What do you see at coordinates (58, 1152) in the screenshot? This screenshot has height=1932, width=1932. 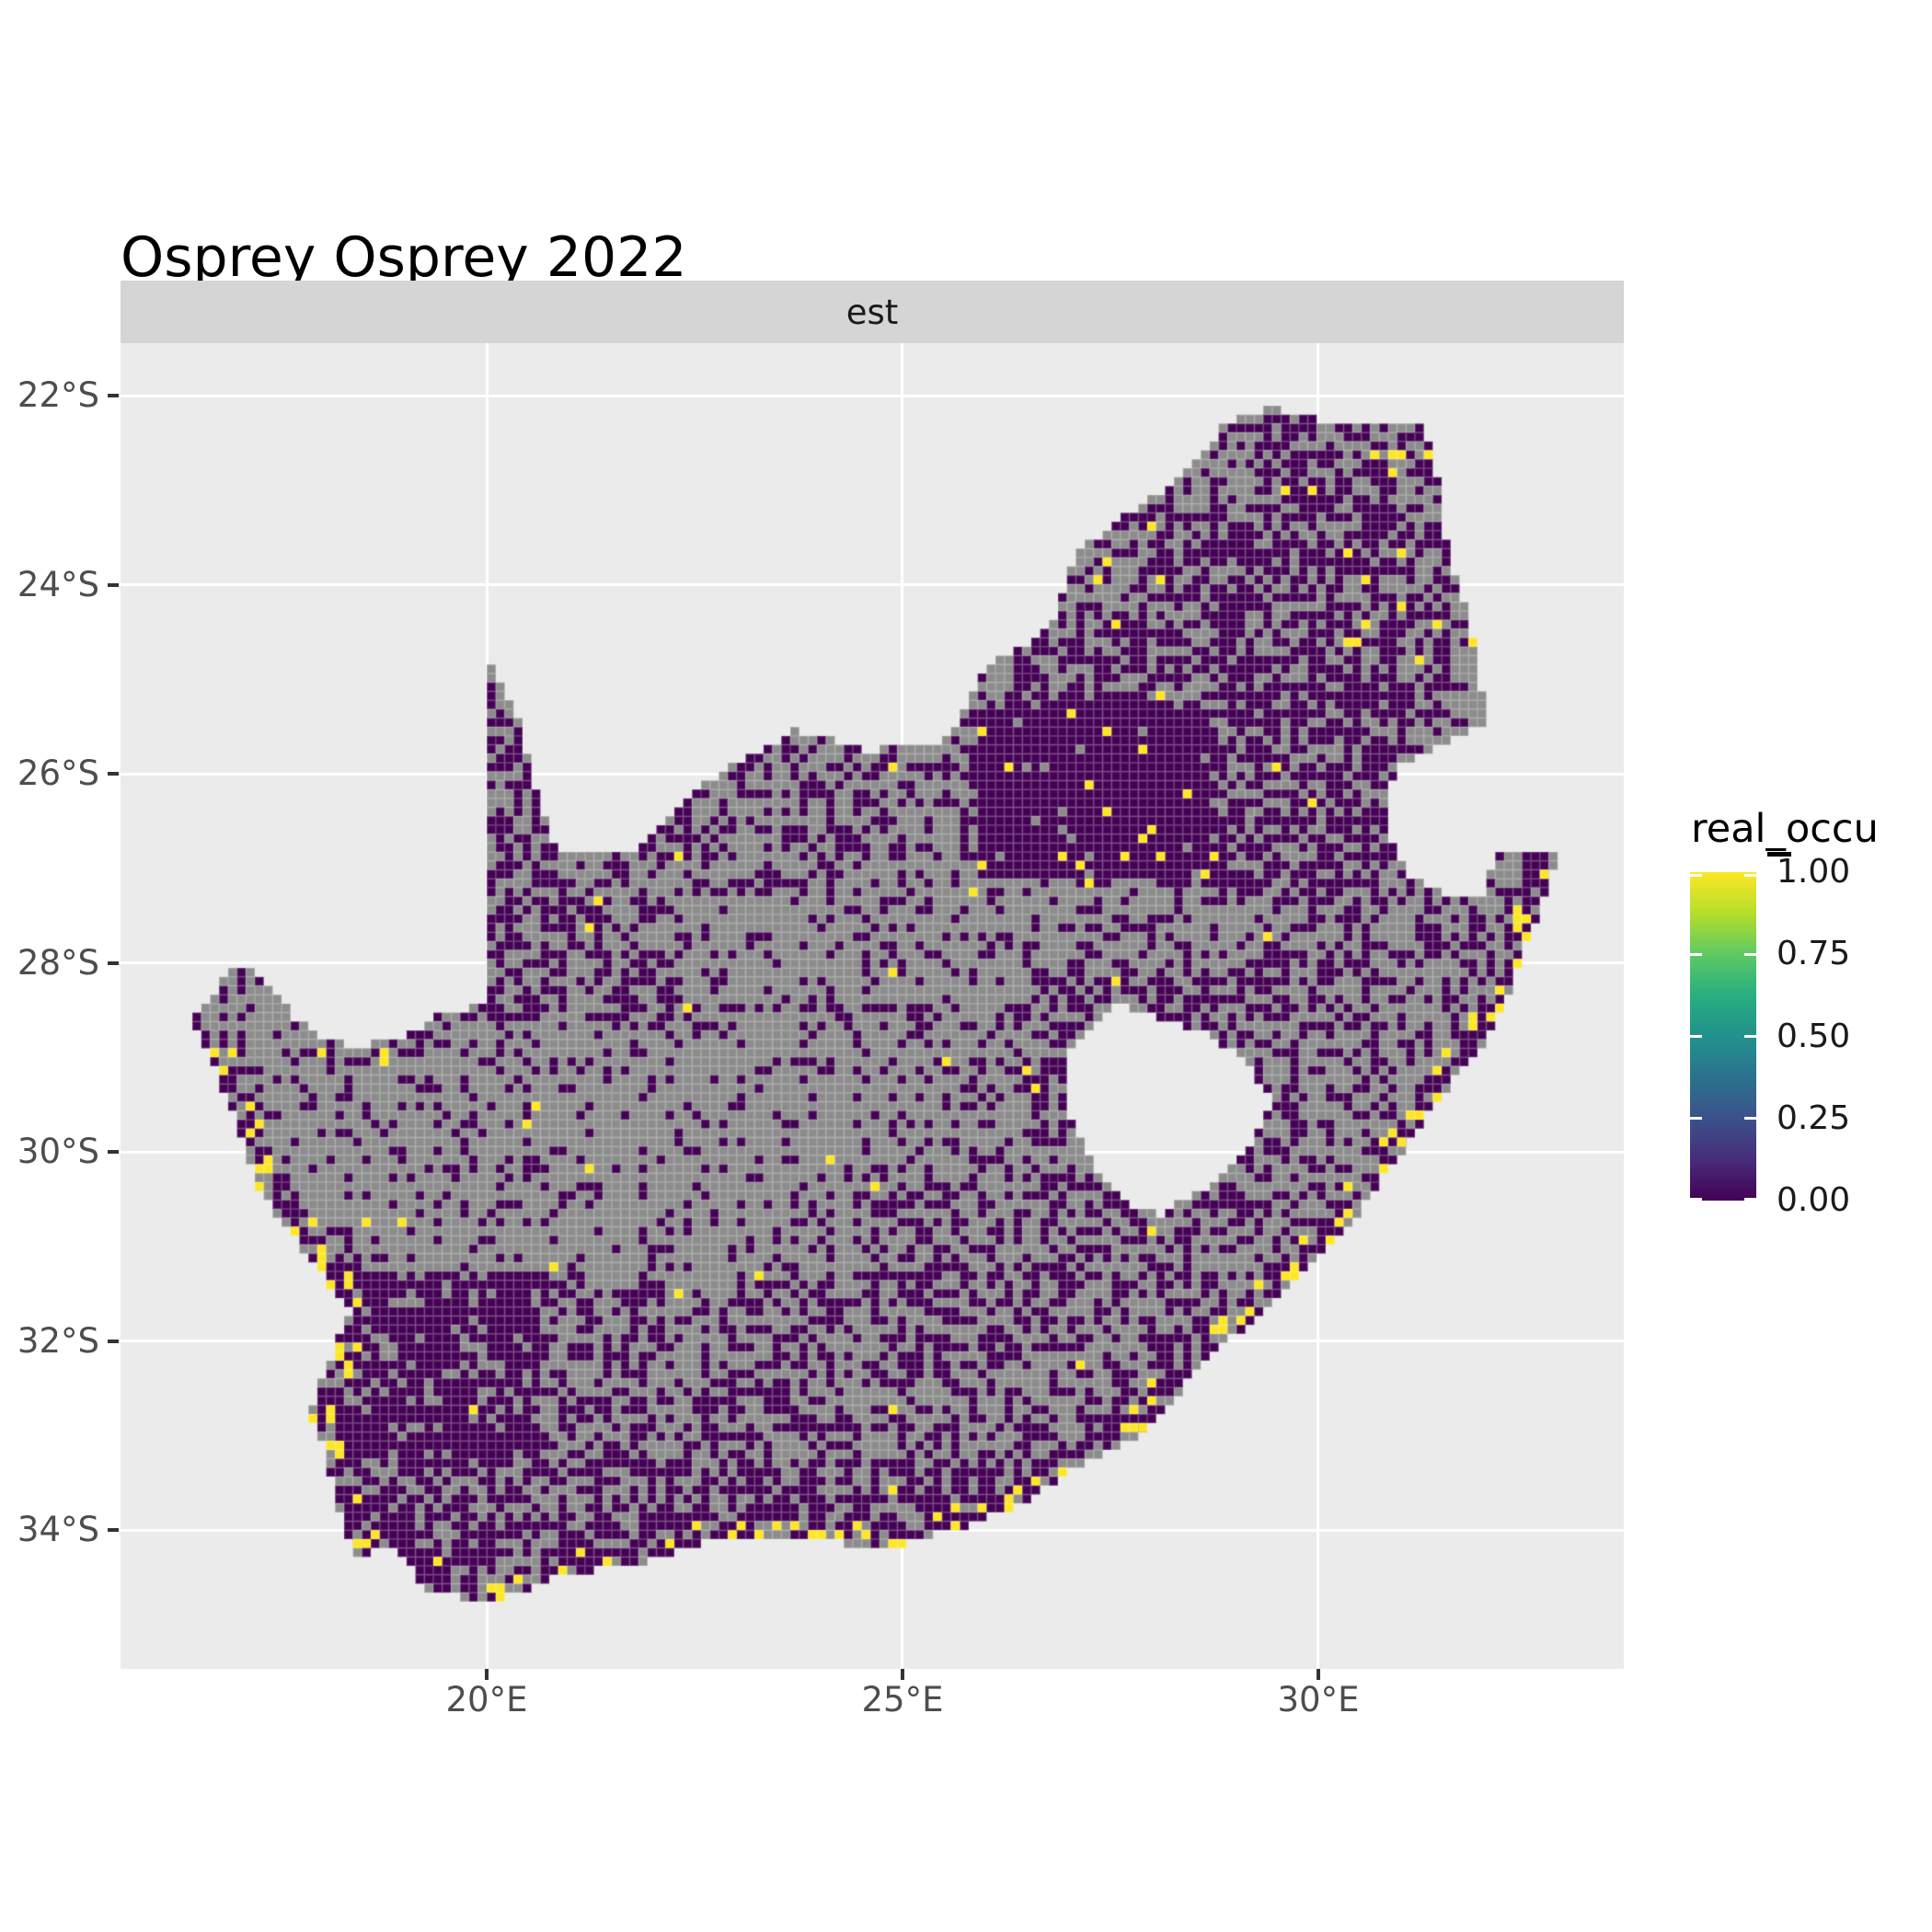 I see `y-axis-label: 30°S` at bounding box center [58, 1152].